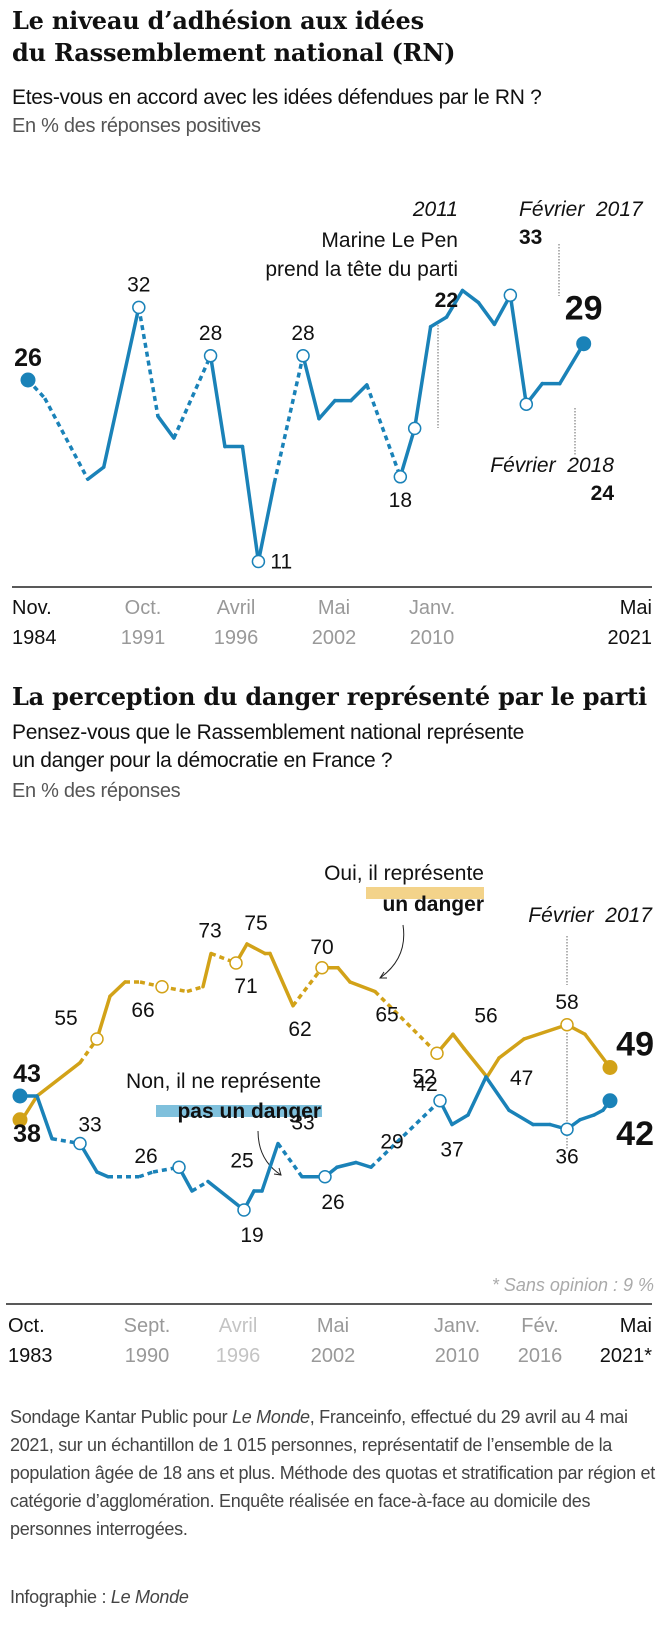  What do you see at coordinates (245, 986) in the screenshot?
I see `data-label: 71` at bounding box center [245, 986].